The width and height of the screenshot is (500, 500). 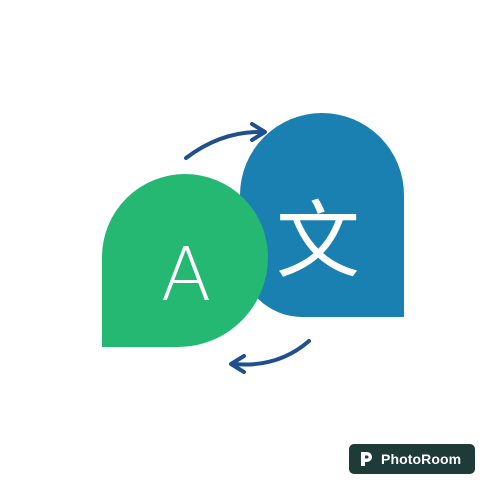 I want to click on green-chat-bubble-icon, so click(x=185, y=260).